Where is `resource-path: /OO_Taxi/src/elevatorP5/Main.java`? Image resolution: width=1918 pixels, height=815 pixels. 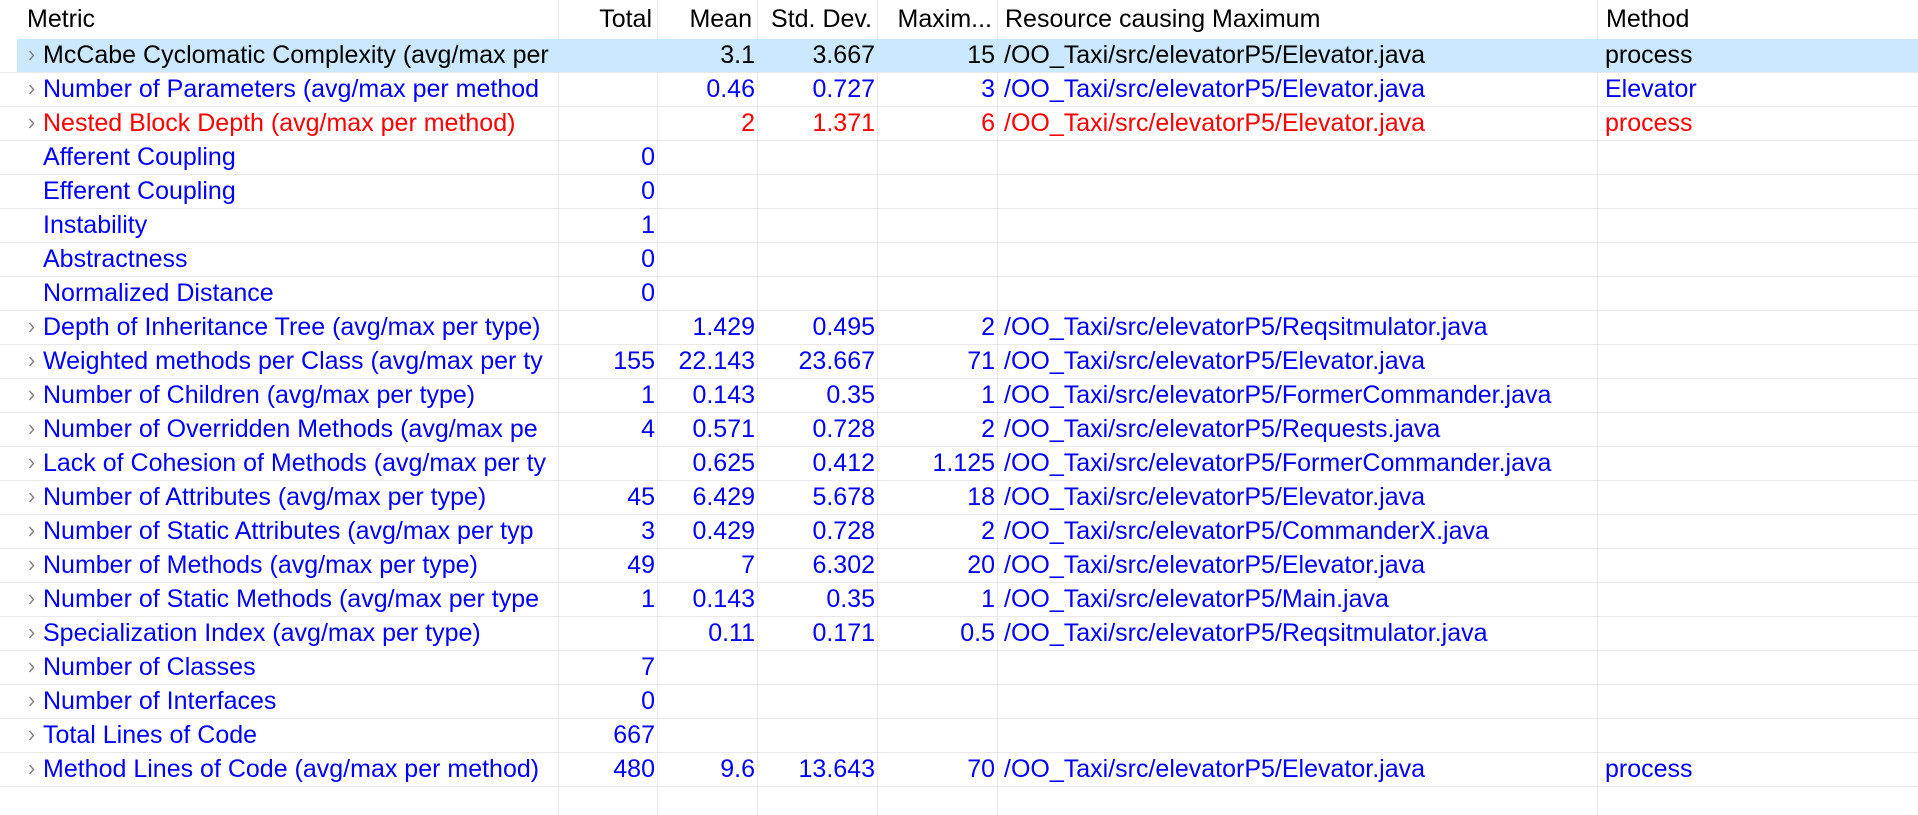 resource-path: /OO_Taxi/src/elevatorP5/Main.java is located at coordinates (1196, 599).